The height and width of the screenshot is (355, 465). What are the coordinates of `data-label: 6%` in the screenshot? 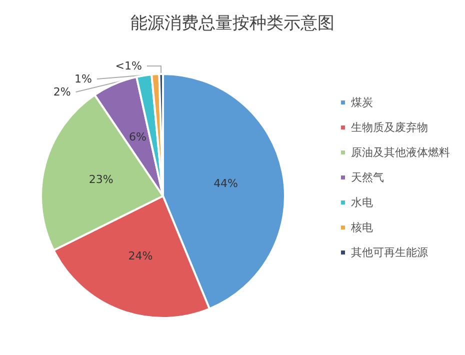 It's located at (137, 137).